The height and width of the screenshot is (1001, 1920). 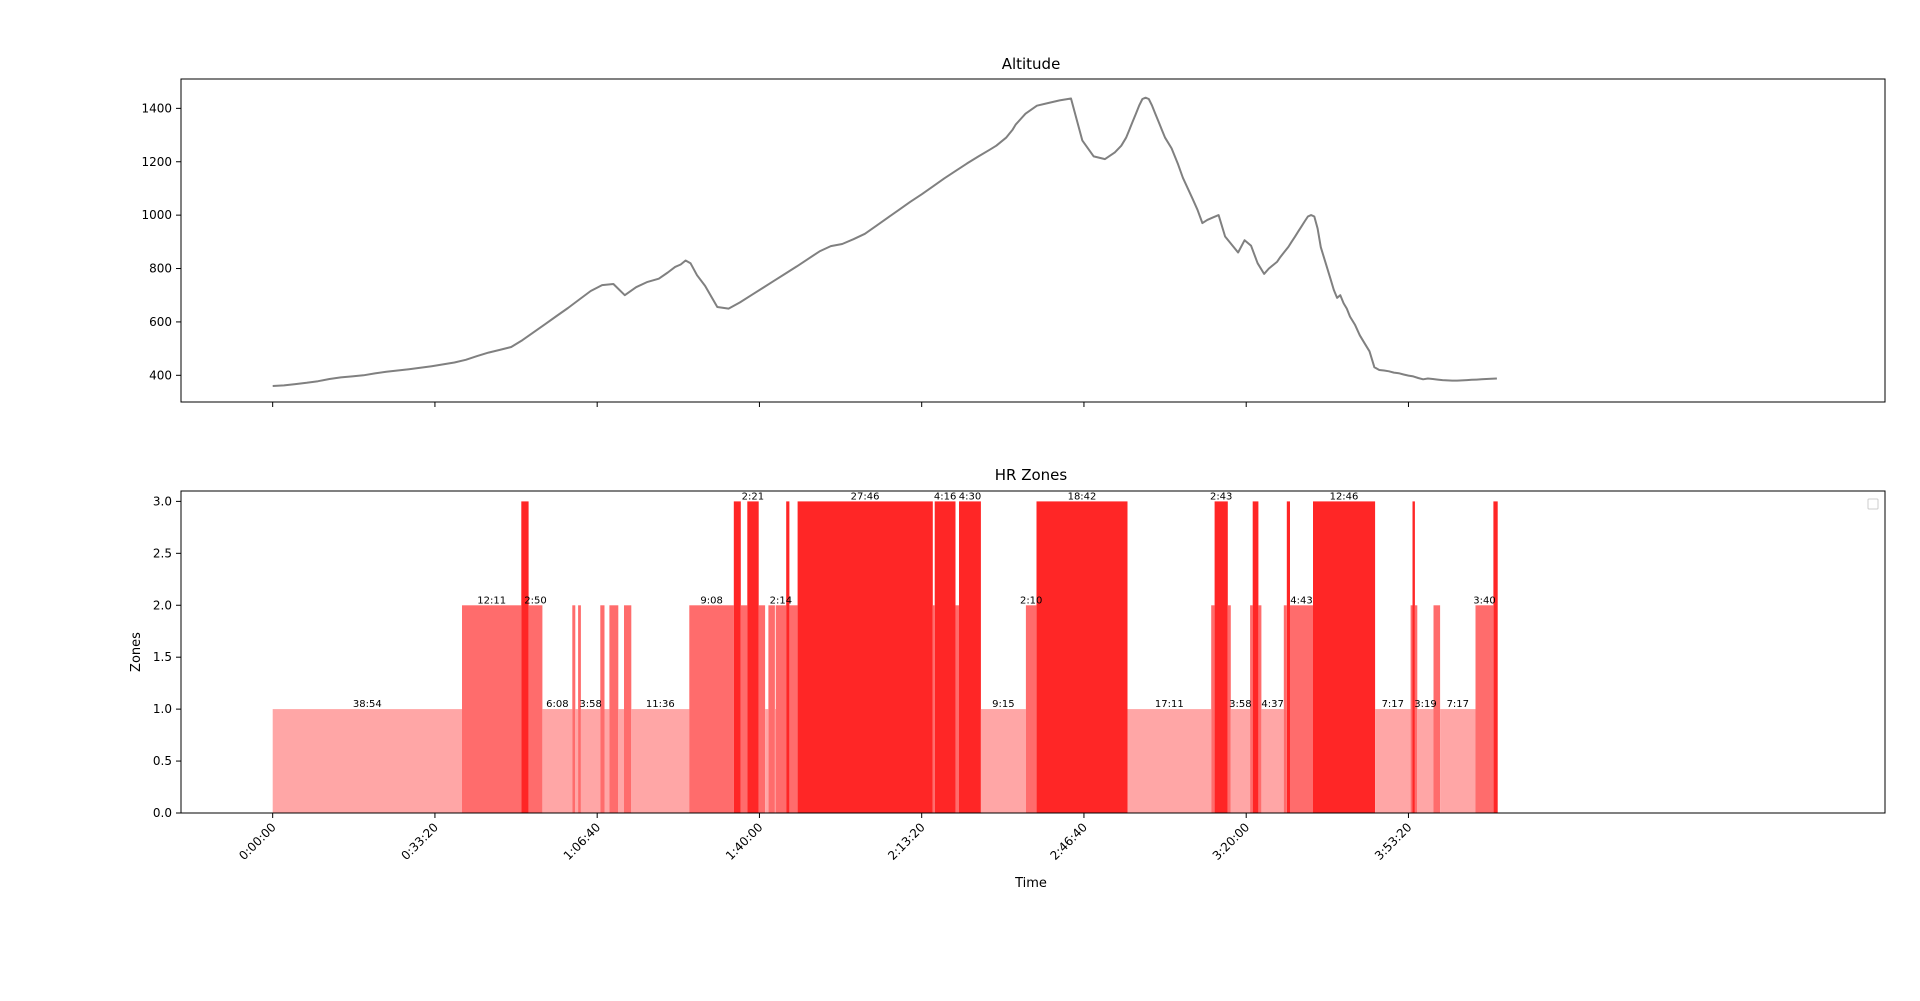 I want to click on zone-duration-label: 2:14, so click(x=781, y=600).